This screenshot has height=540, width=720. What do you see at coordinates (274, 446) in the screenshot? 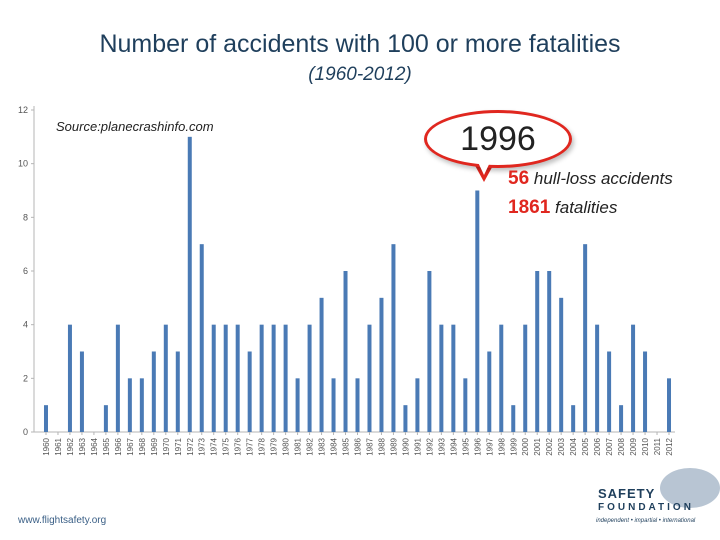
I see `x-tick-label-1979: 1979` at bounding box center [274, 446].